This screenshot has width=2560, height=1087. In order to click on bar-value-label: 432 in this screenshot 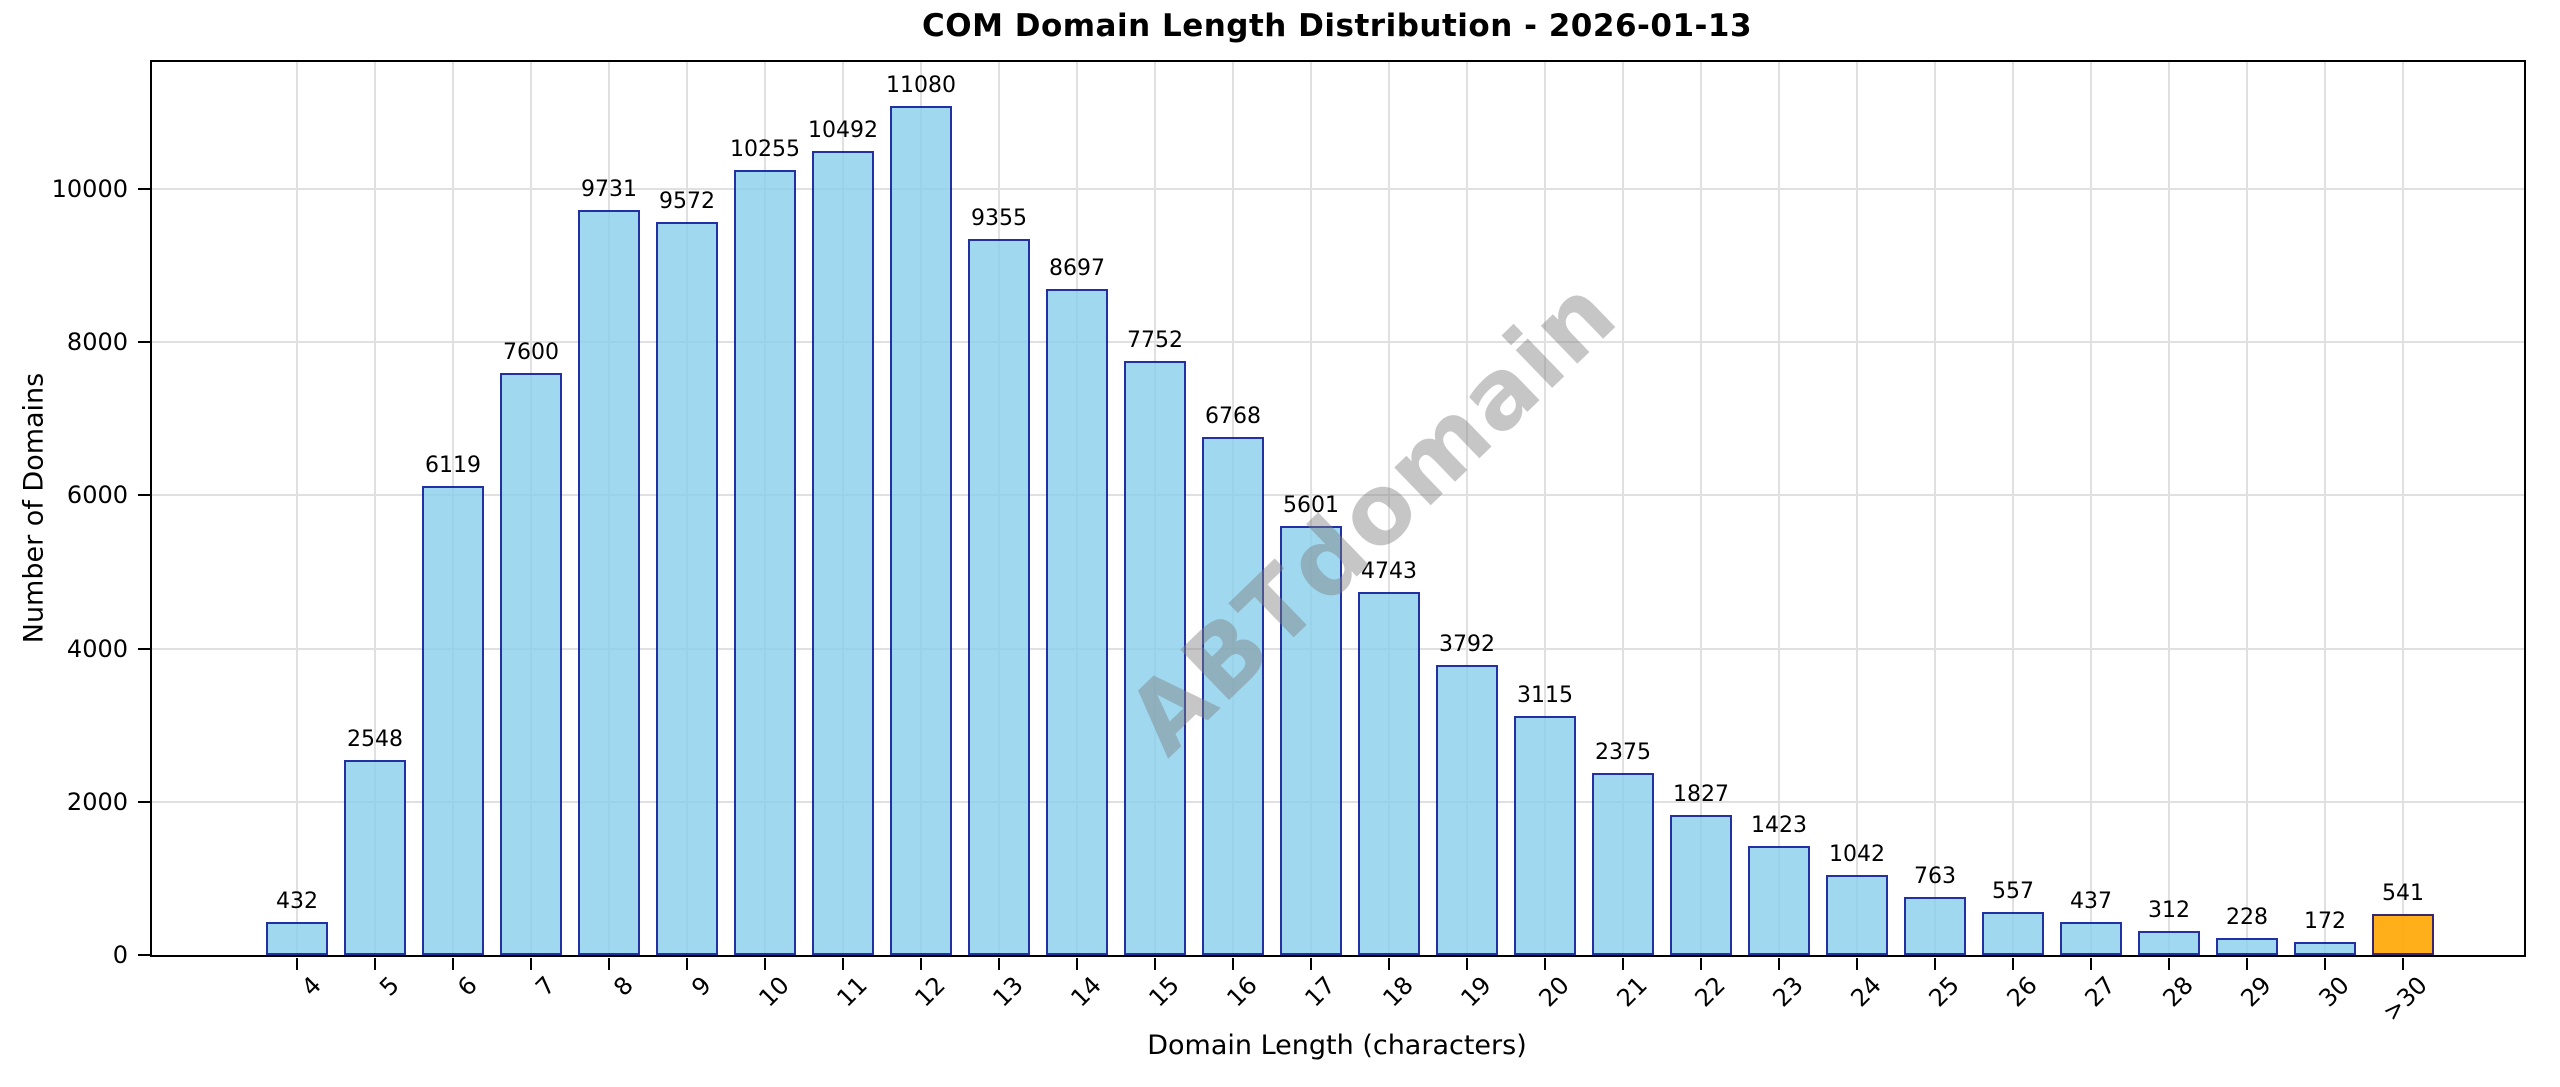, I will do `click(297, 901)`.